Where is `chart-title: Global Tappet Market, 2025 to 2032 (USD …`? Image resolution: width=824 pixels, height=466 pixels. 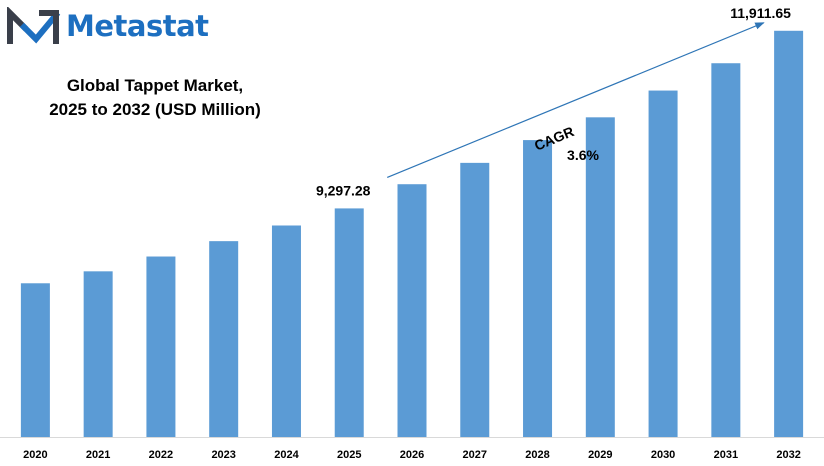 chart-title: Global Tappet Market, 2025 to 2032 (USD … is located at coordinates (155, 98).